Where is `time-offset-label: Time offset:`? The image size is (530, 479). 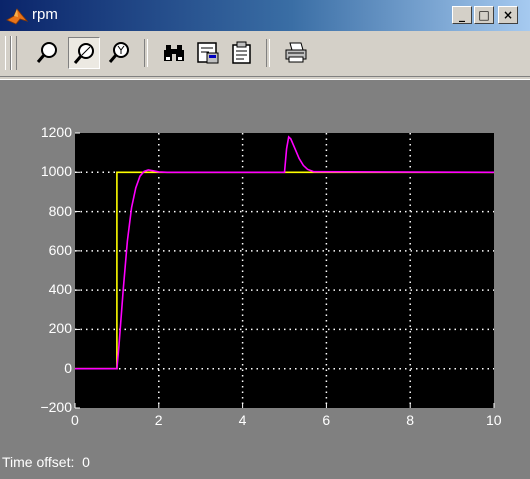 time-offset-label: Time offset: is located at coordinates (38, 462).